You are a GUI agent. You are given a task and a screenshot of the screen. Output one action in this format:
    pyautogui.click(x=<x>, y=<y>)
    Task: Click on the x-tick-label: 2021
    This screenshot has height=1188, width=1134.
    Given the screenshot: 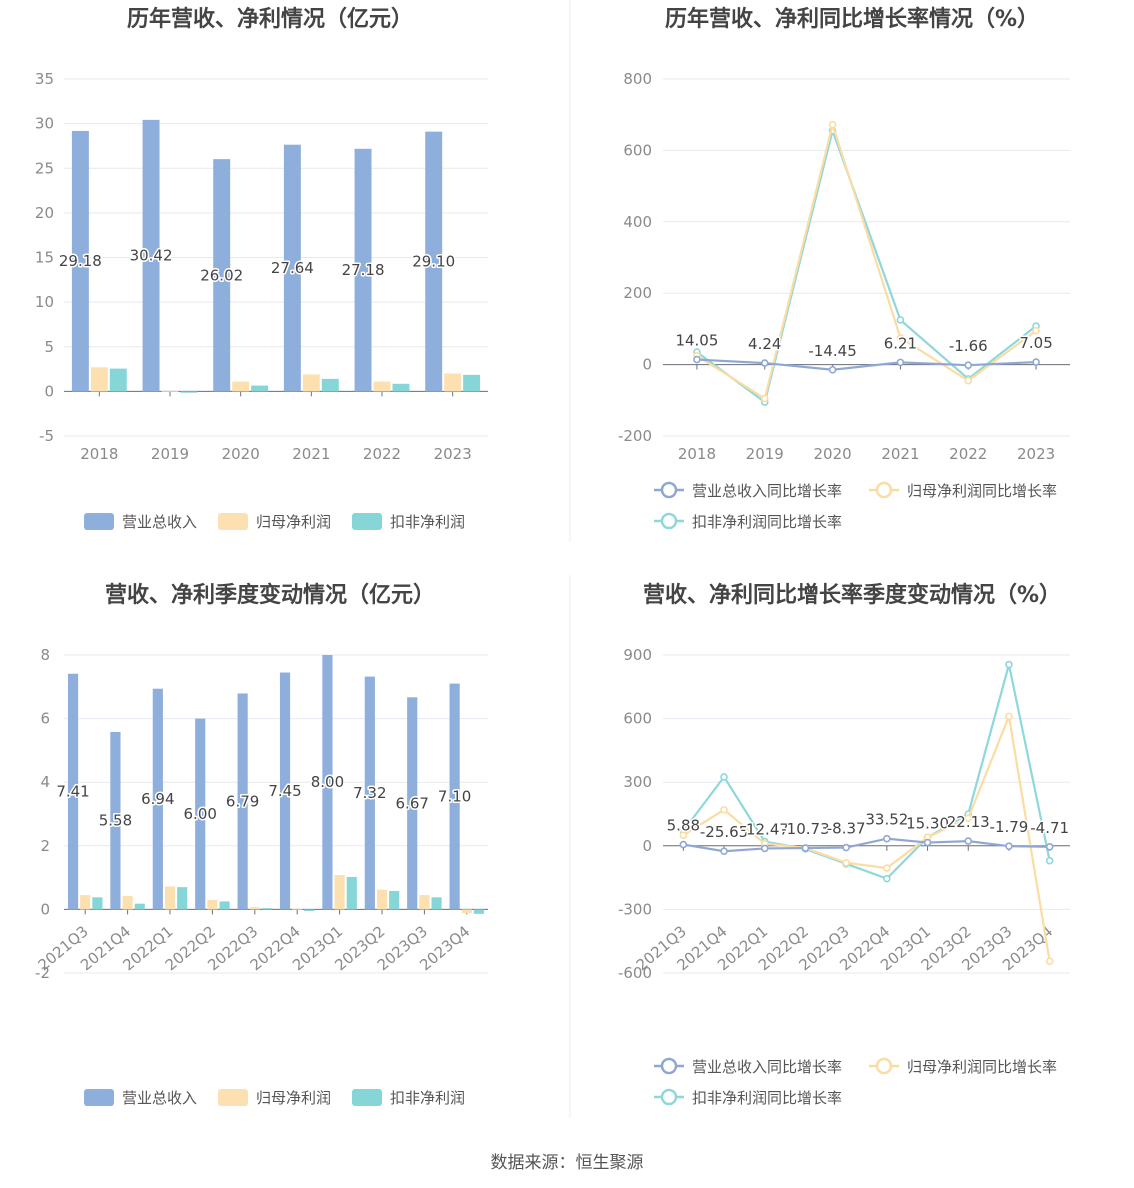 What is the action you would take?
    pyautogui.click(x=311, y=454)
    